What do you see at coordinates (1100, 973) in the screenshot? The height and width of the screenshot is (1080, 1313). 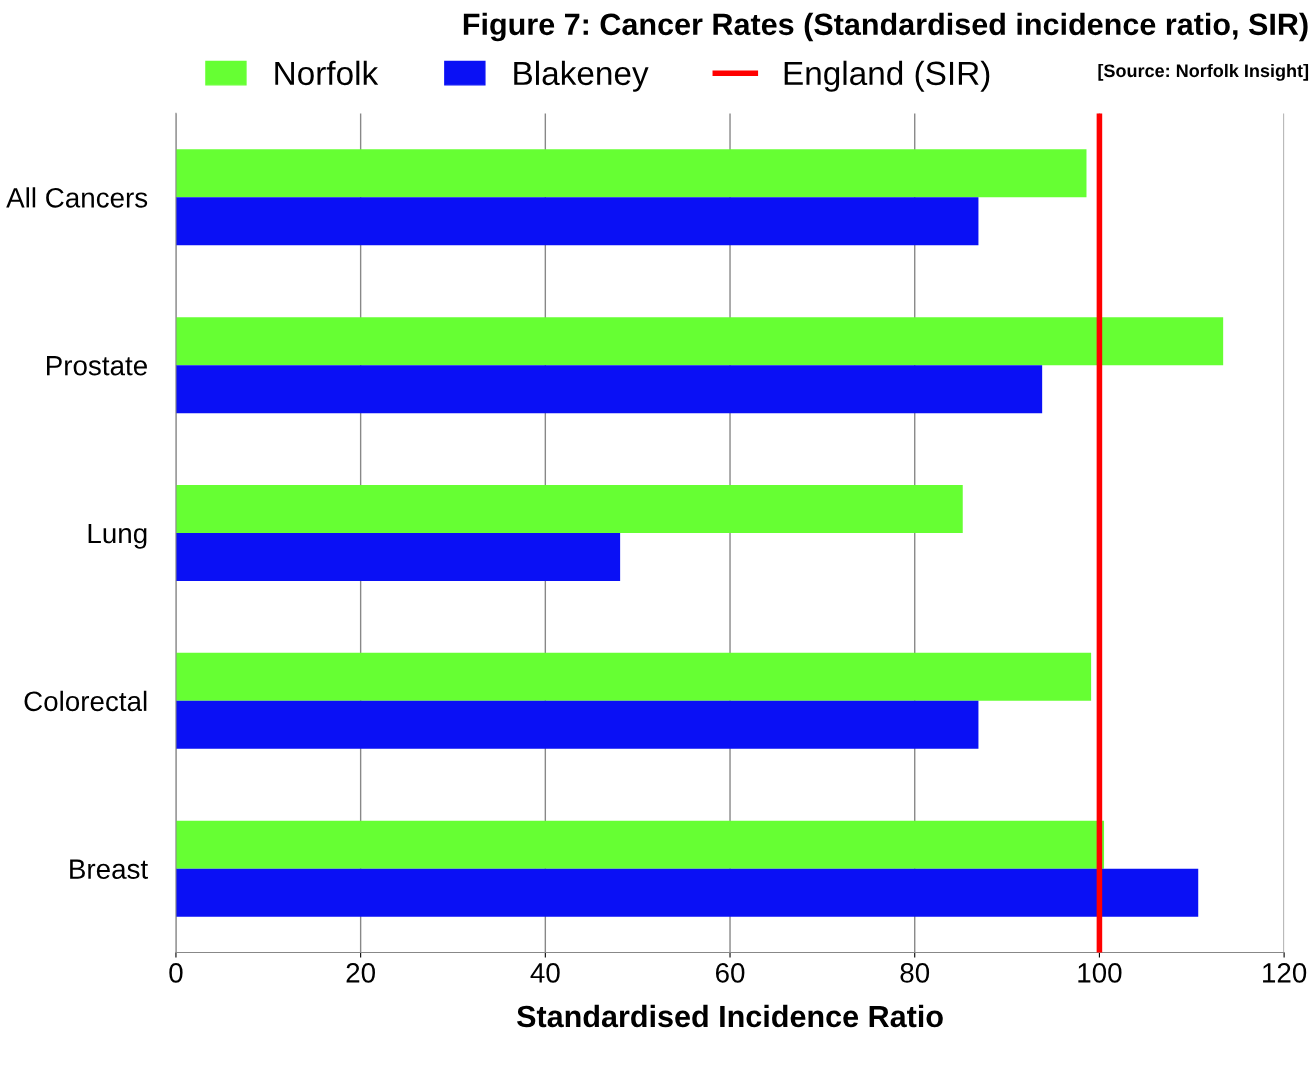 I see `x-tick-label: 100` at bounding box center [1100, 973].